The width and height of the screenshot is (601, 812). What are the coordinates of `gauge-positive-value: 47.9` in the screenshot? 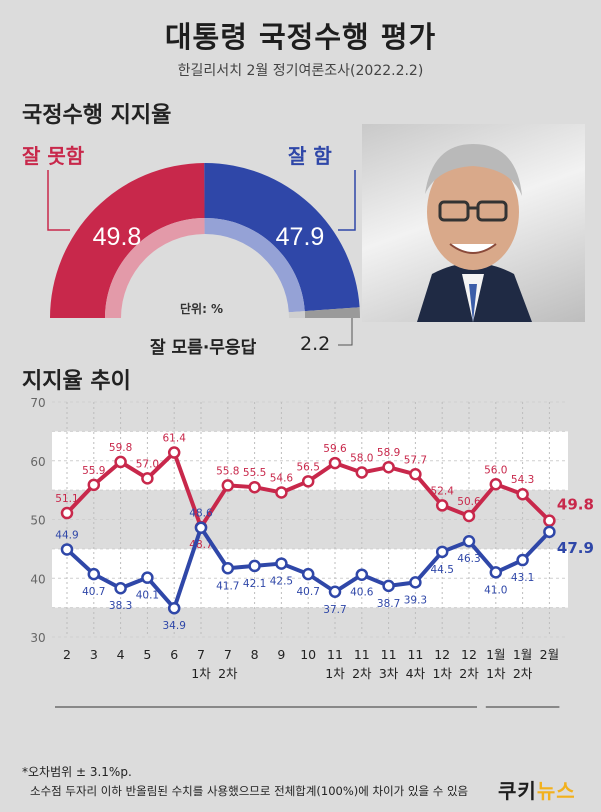 It's located at (300, 237).